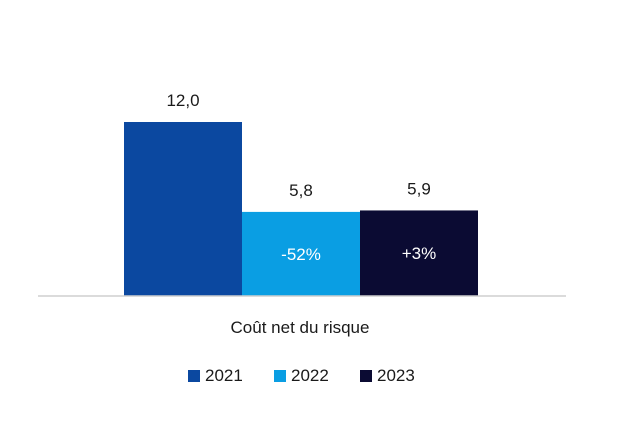 This screenshot has height=429, width=640. I want to click on change-label-2023: +3%, so click(419, 253).